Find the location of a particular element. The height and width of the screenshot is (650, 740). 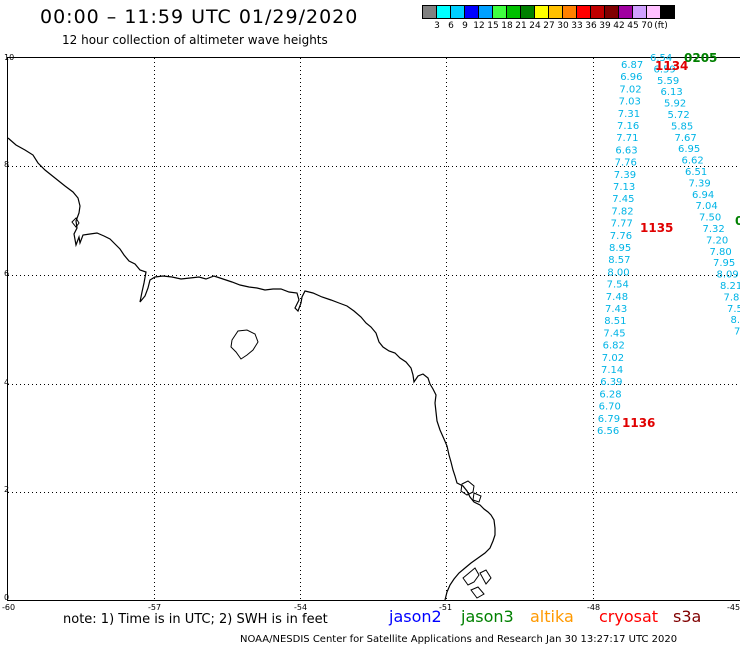

lat-tick-label: 8 is located at coordinates (6, 164).